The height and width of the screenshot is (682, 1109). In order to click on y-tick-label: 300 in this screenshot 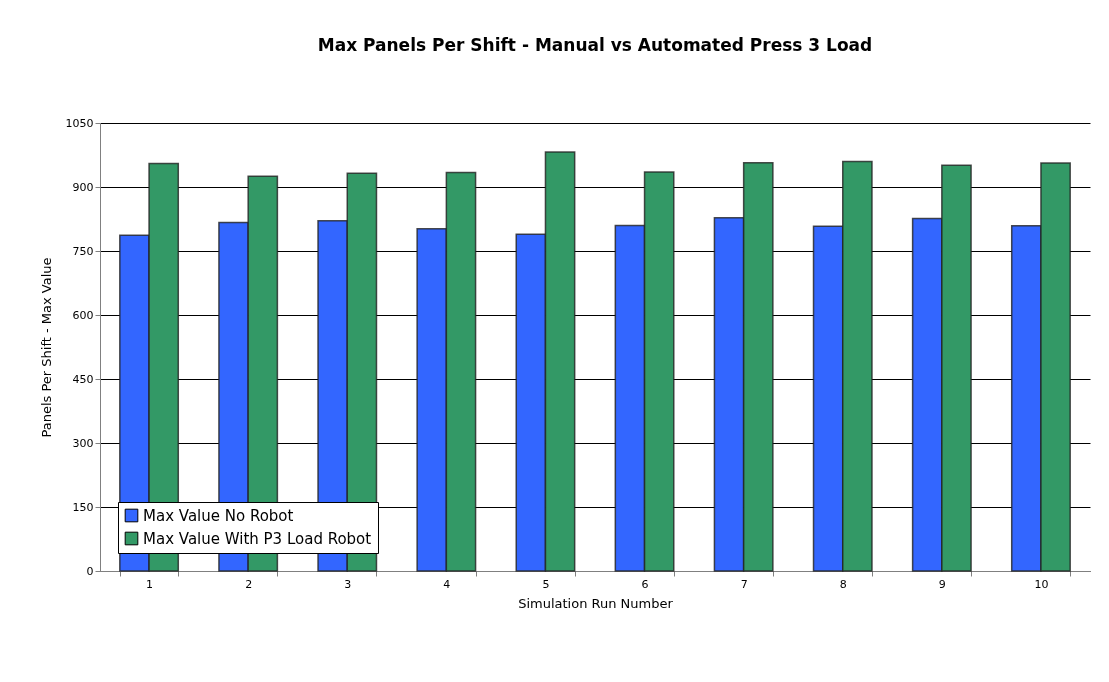, I will do `click(83, 443)`.